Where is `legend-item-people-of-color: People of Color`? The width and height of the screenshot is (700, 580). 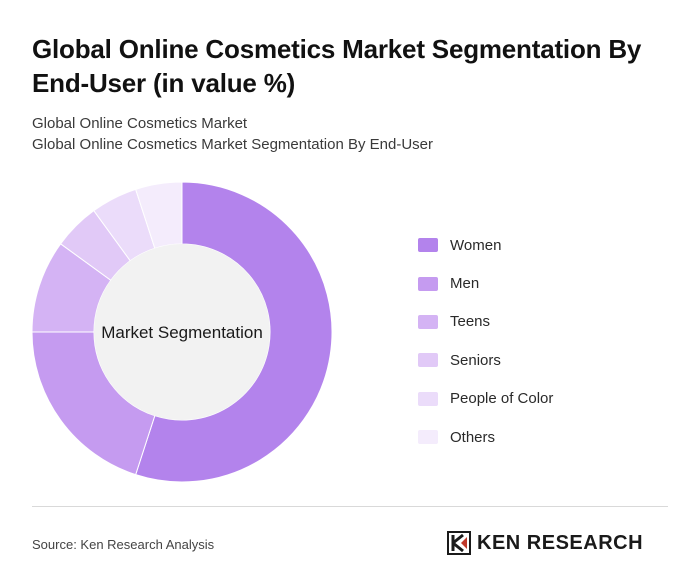 legend-item-people-of-color: People of Color is located at coordinates (485, 399).